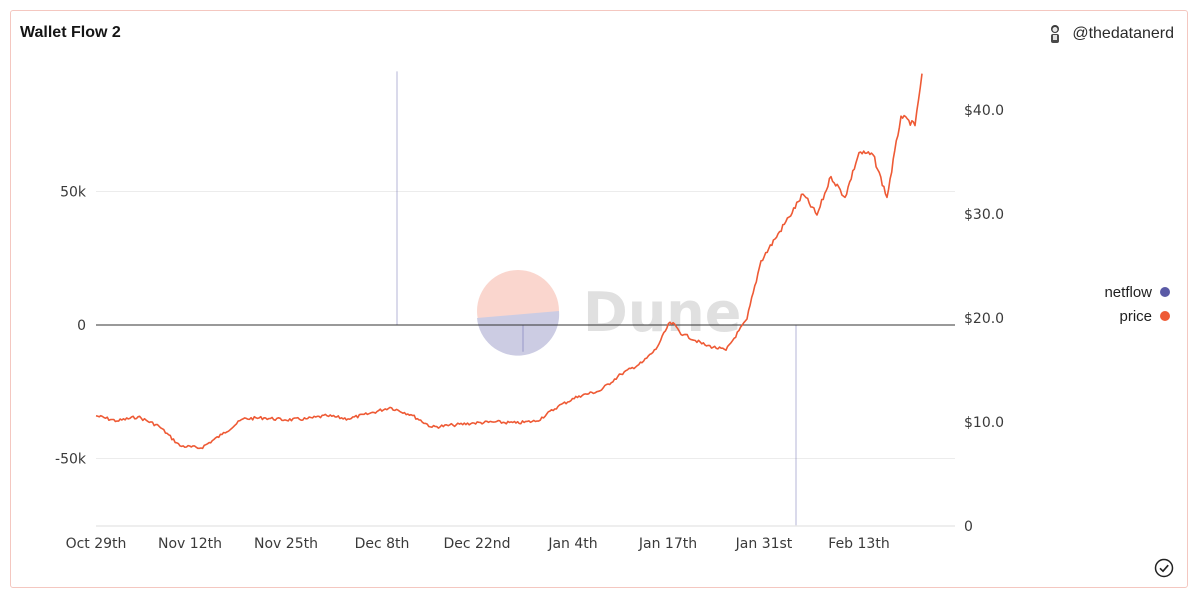 The image size is (1200, 600). Describe the element at coordinates (1128, 292) in the screenshot. I see `legend-label: netflow` at that location.